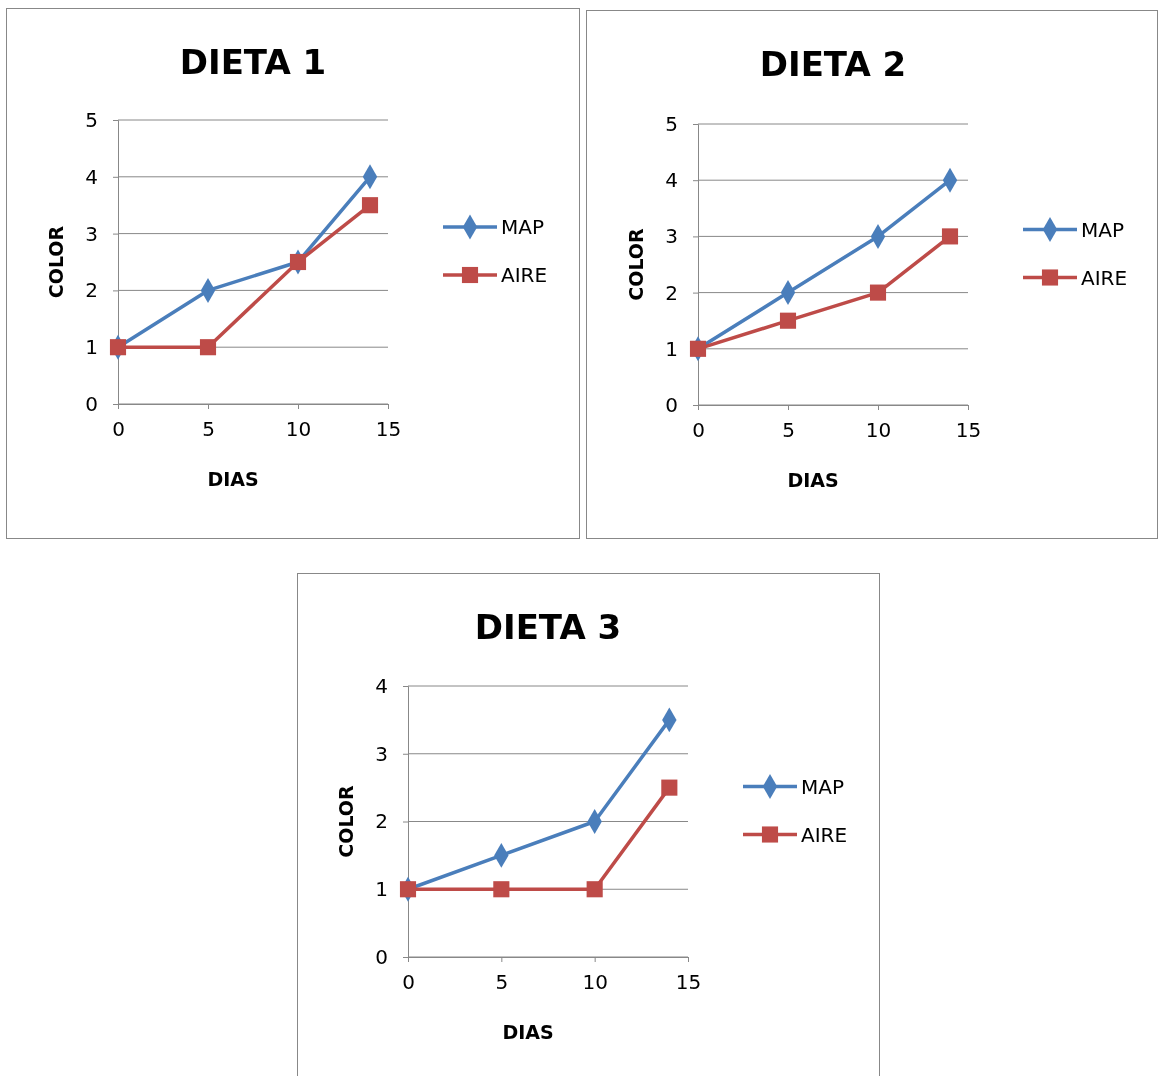 This screenshot has height=1076, width=1158. I want to click on chart-title: DIETA 3, so click(548, 627).